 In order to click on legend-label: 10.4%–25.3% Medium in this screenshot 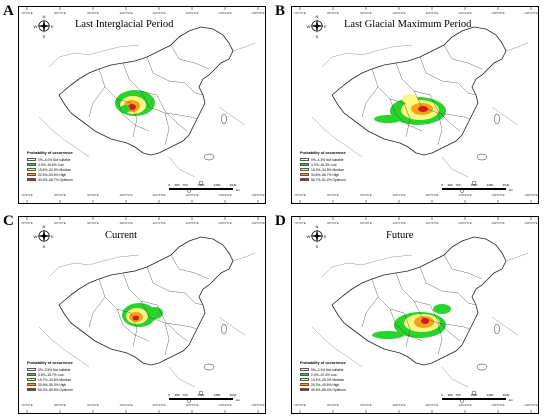, I will do `click(328, 379)`.